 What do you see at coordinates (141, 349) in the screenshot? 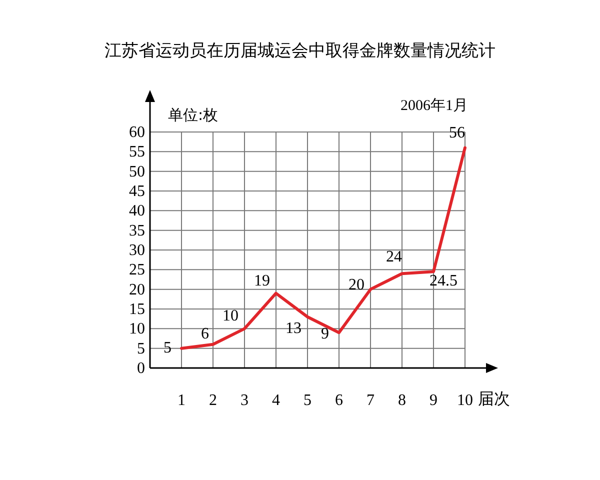
I see `y-tick-label: 5` at bounding box center [141, 349].